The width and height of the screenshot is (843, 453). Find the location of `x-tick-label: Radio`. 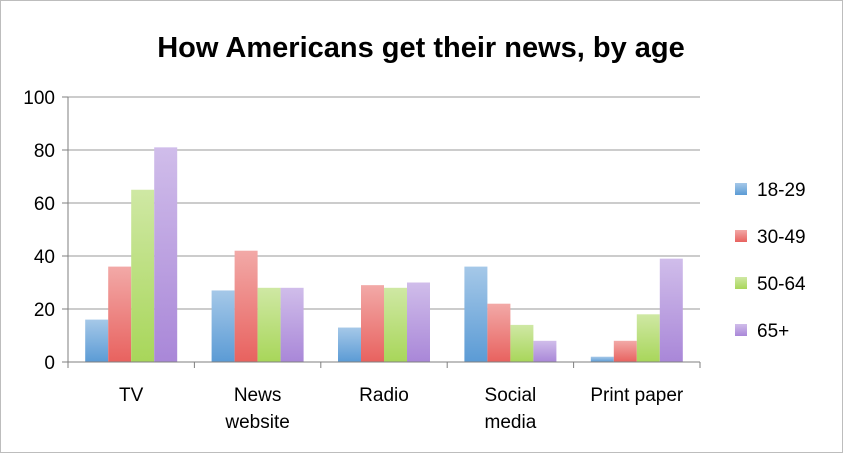

x-tick-label: Radio is located at coordinates (384, 395).